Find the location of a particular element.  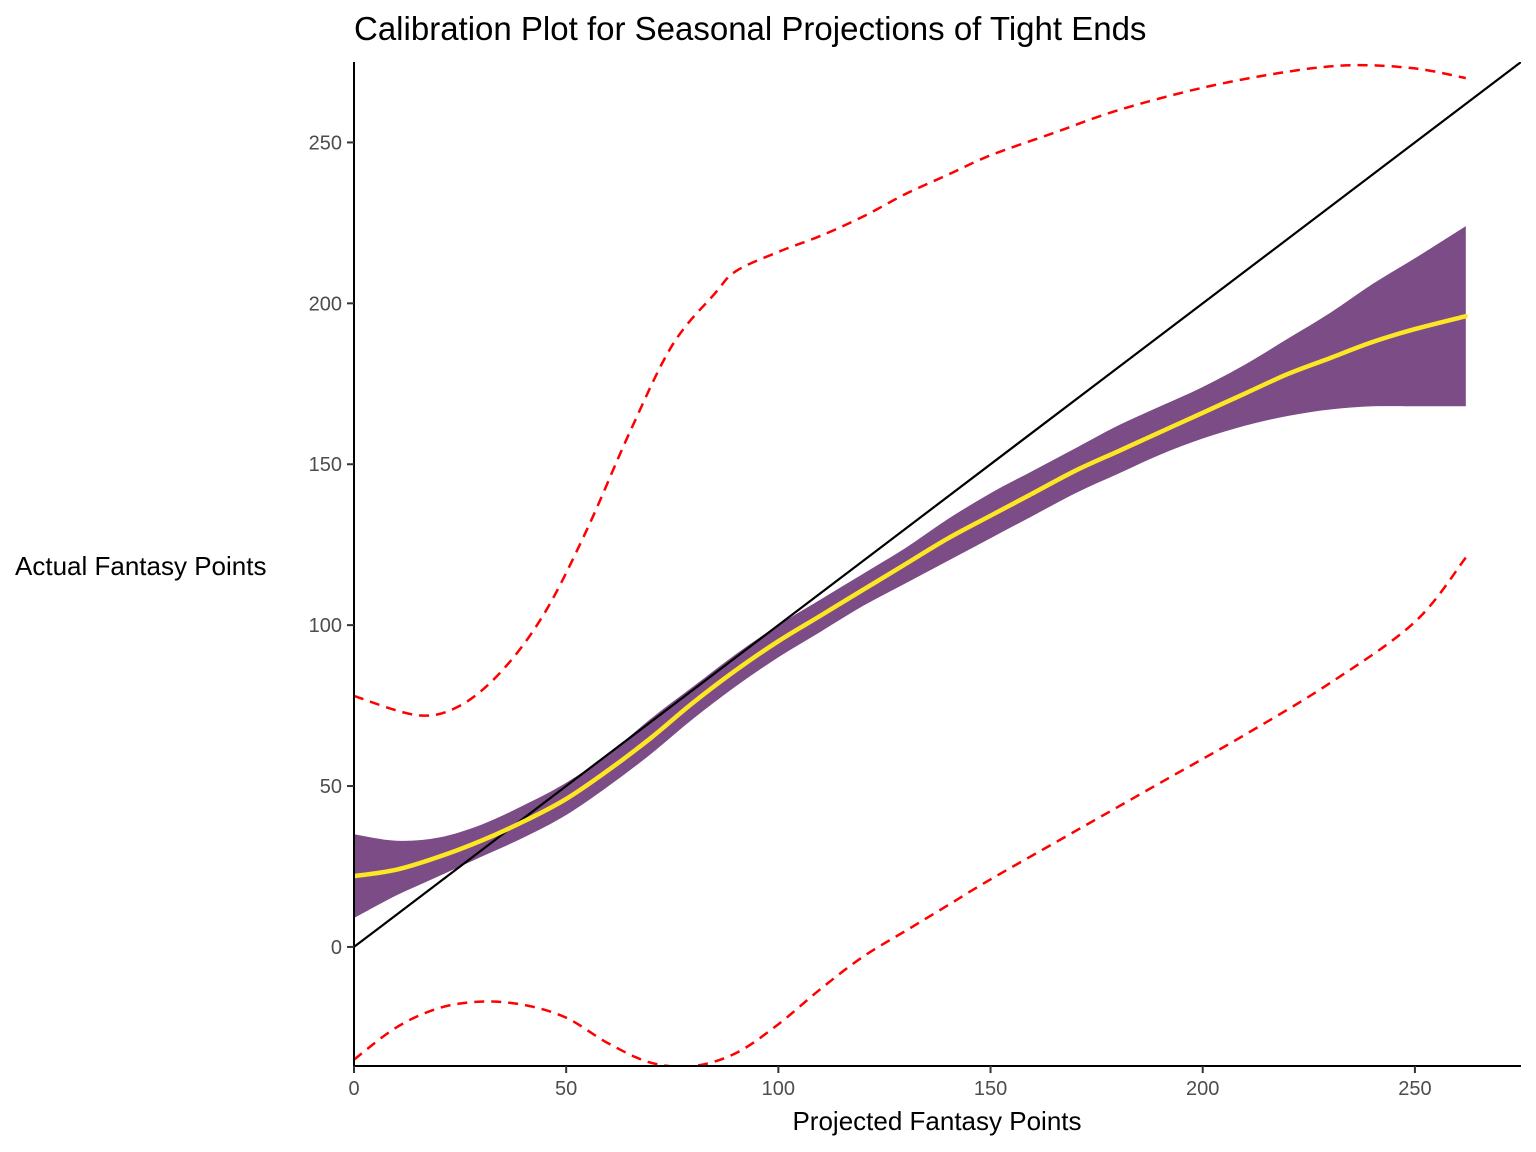

x-tick-label: 250 is located at coordinates (1414, 1089).